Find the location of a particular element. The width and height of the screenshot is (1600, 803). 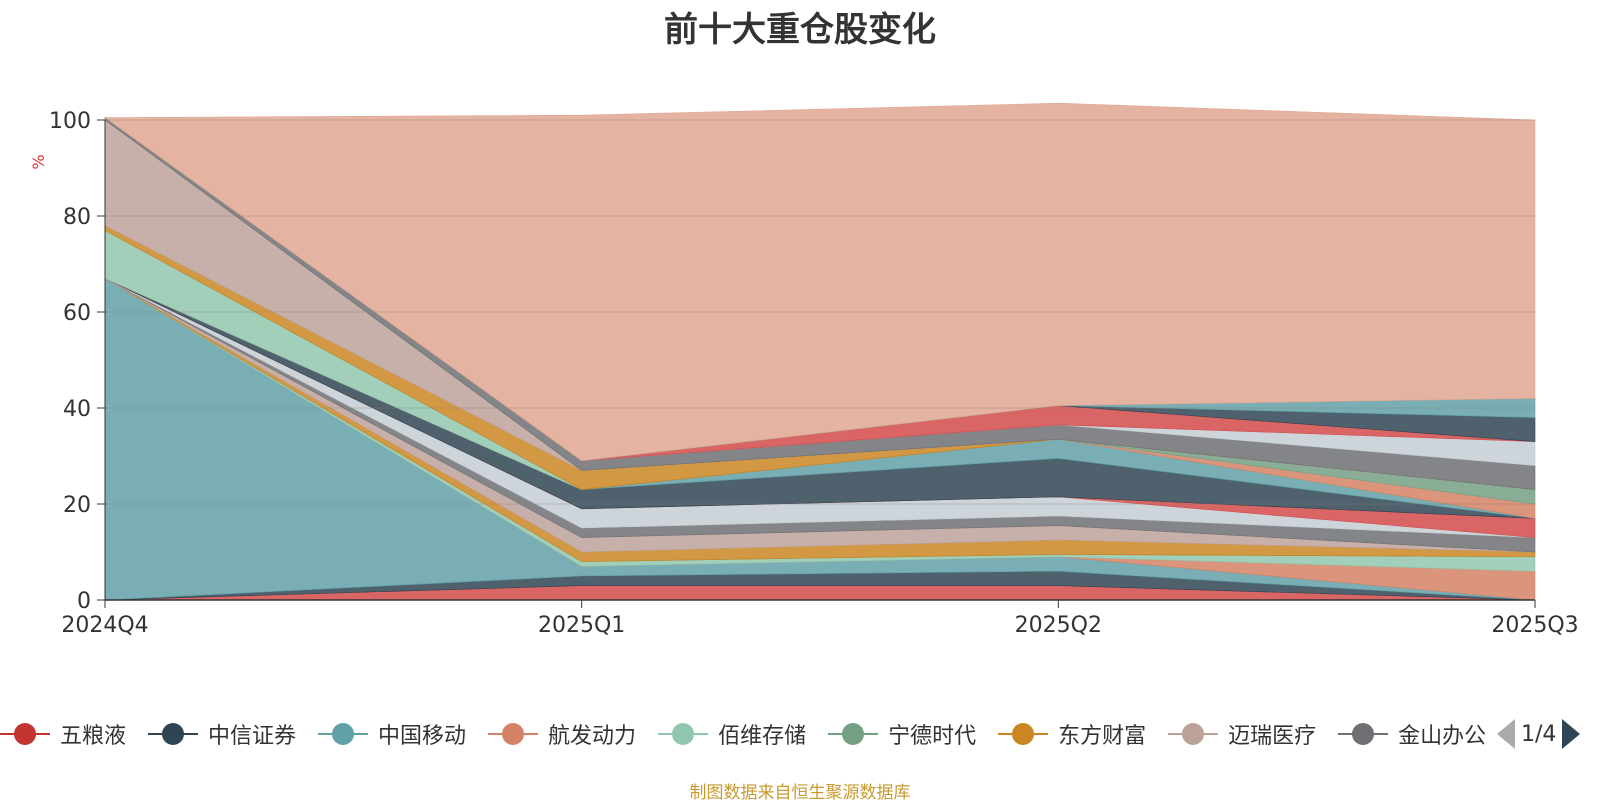

legend-item: 航发动力 is located at coordinates (562, 734).